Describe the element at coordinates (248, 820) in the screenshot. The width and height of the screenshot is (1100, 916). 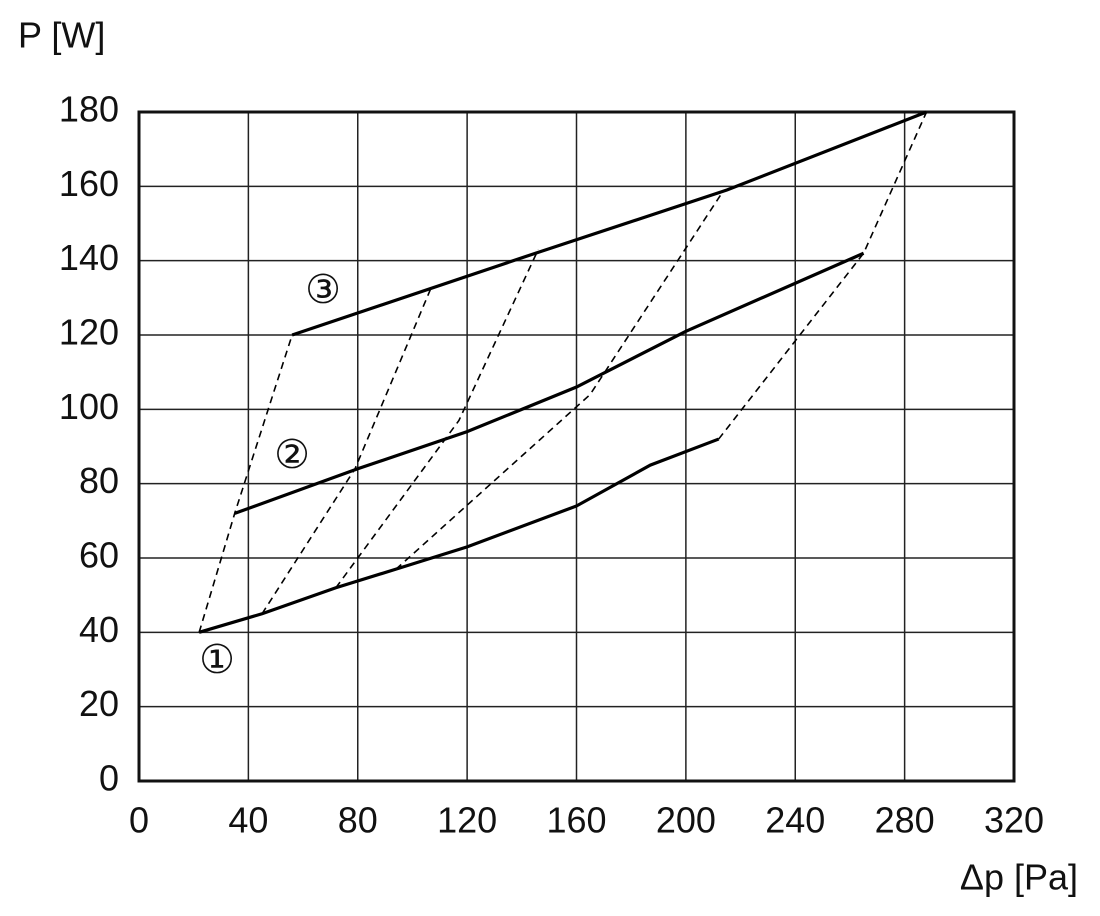
I see `x-tick-label: 40` at that location.